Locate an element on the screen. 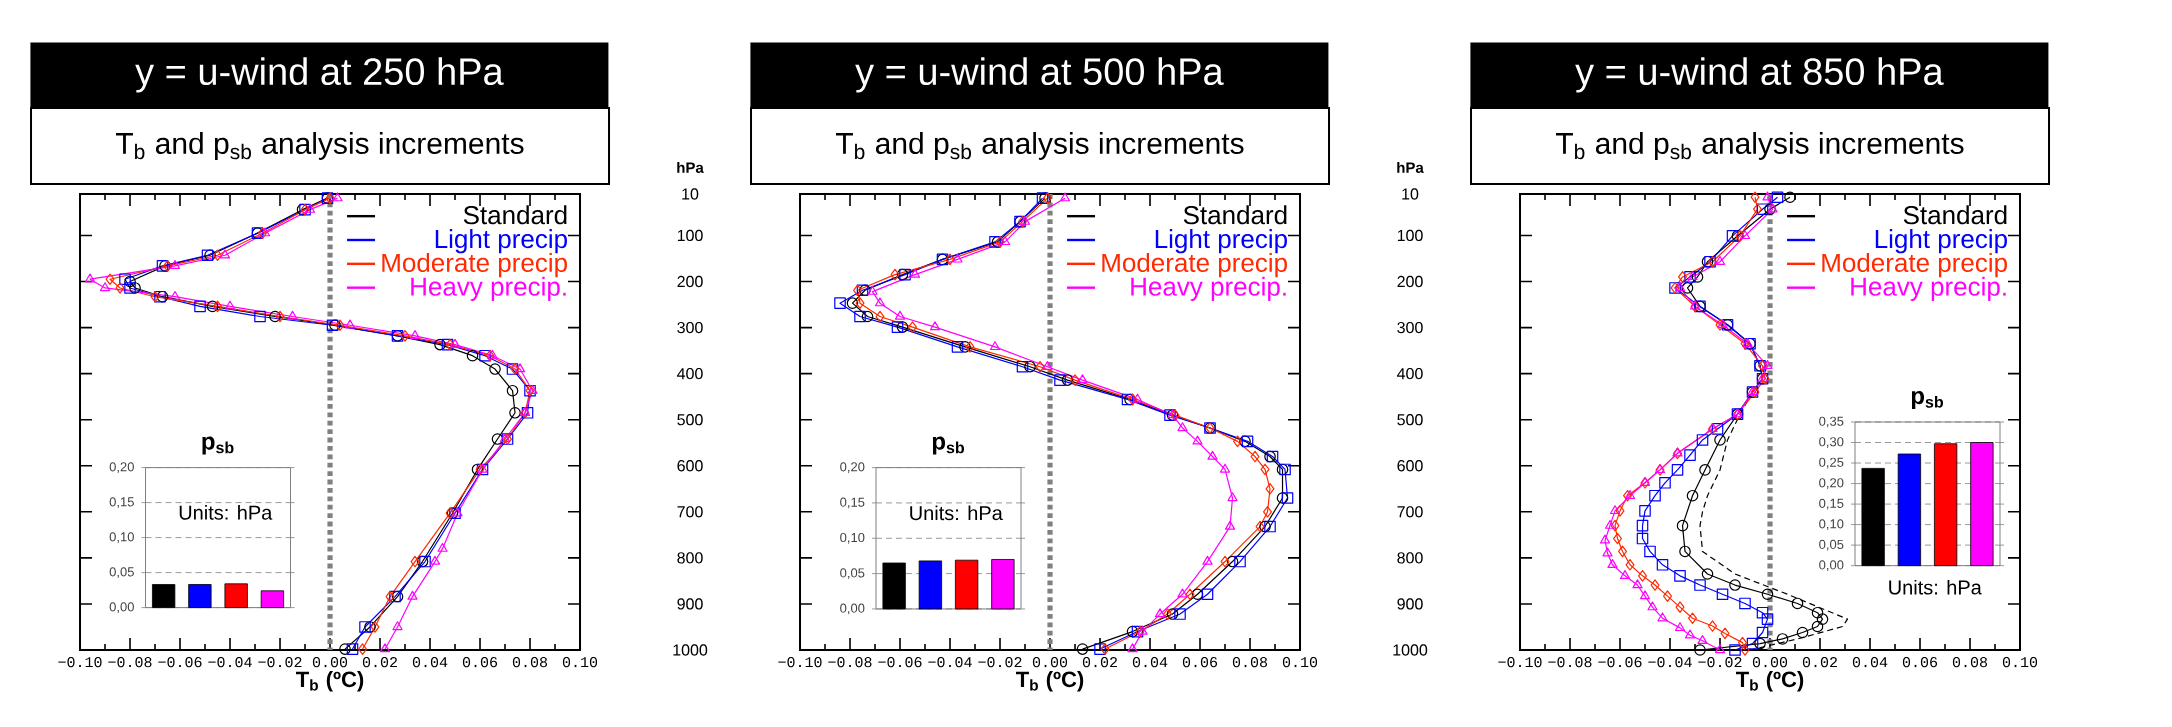 This screenshot has width=2172, height=727. chart-title: y = u-wind at 250 hPa is located at coordinates (319, 75).